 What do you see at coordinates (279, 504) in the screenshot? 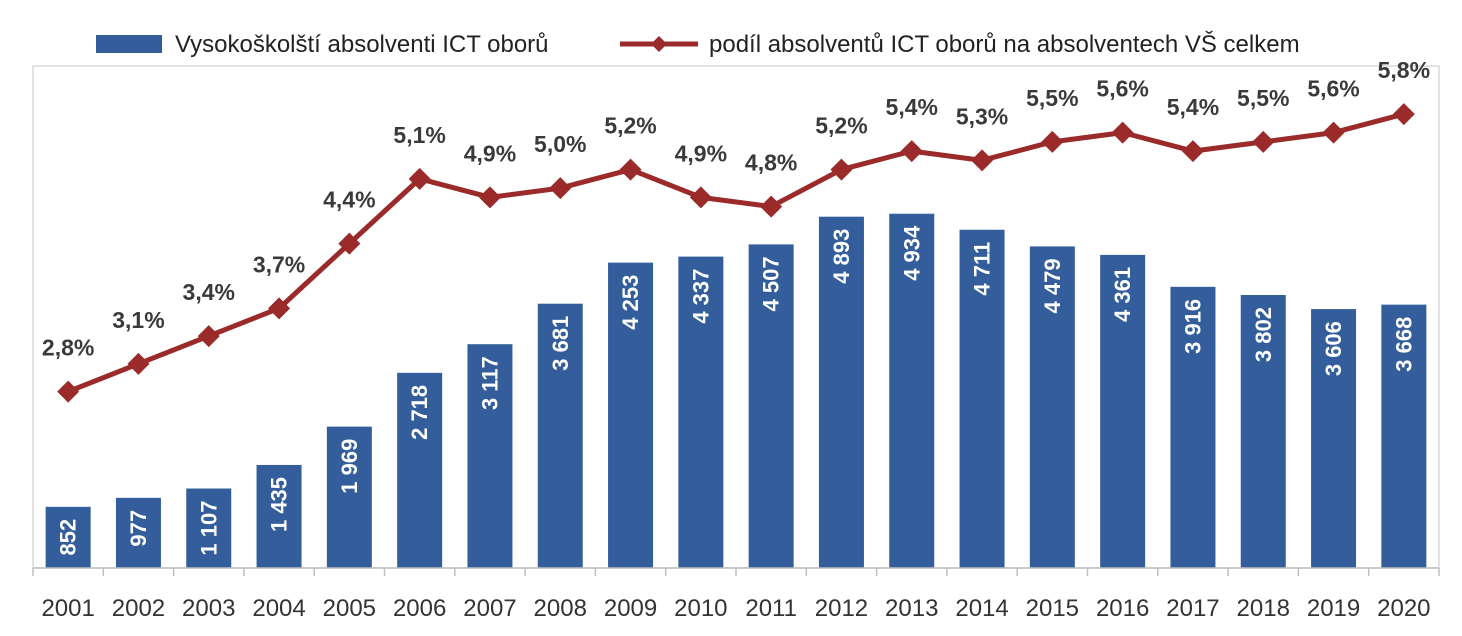
I see `bar-value-label: 1 435` at bounding box center [279, 504].